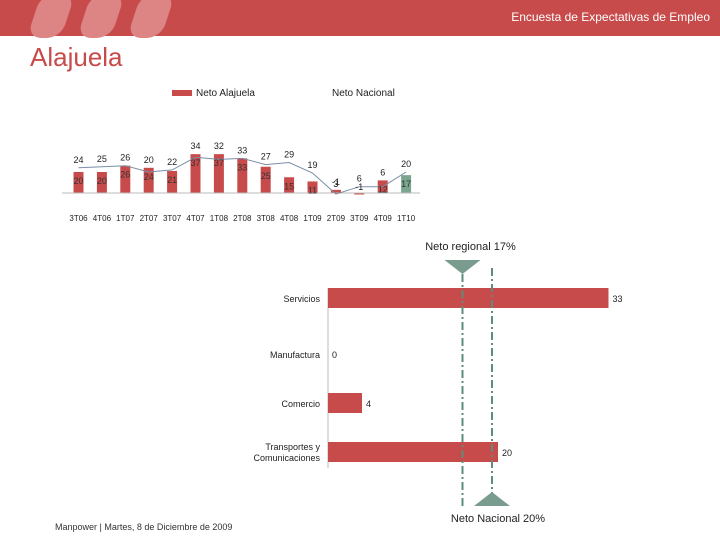  Describe the element at coordinates (182, 93) in the screenshot. I see `legend-swatch-alajuela` at that location.